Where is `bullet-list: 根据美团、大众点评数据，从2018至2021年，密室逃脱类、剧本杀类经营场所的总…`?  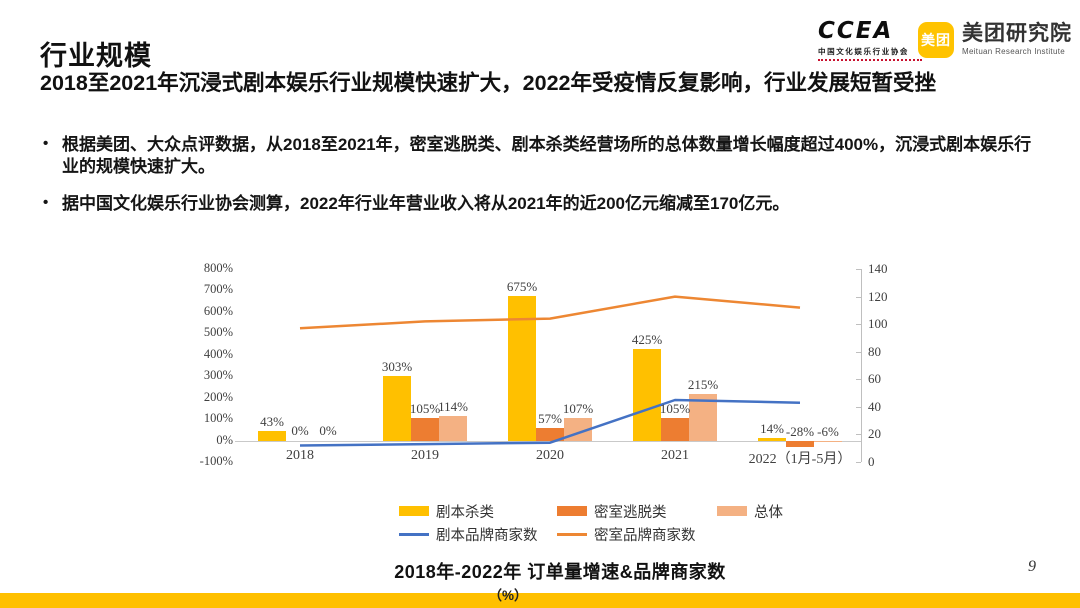 bullet-list: 根据美团、大众点评数据，从2018至2021年，密室逃脱类、剧本杀类经营场所的总… is located at coordinates (544, 181).